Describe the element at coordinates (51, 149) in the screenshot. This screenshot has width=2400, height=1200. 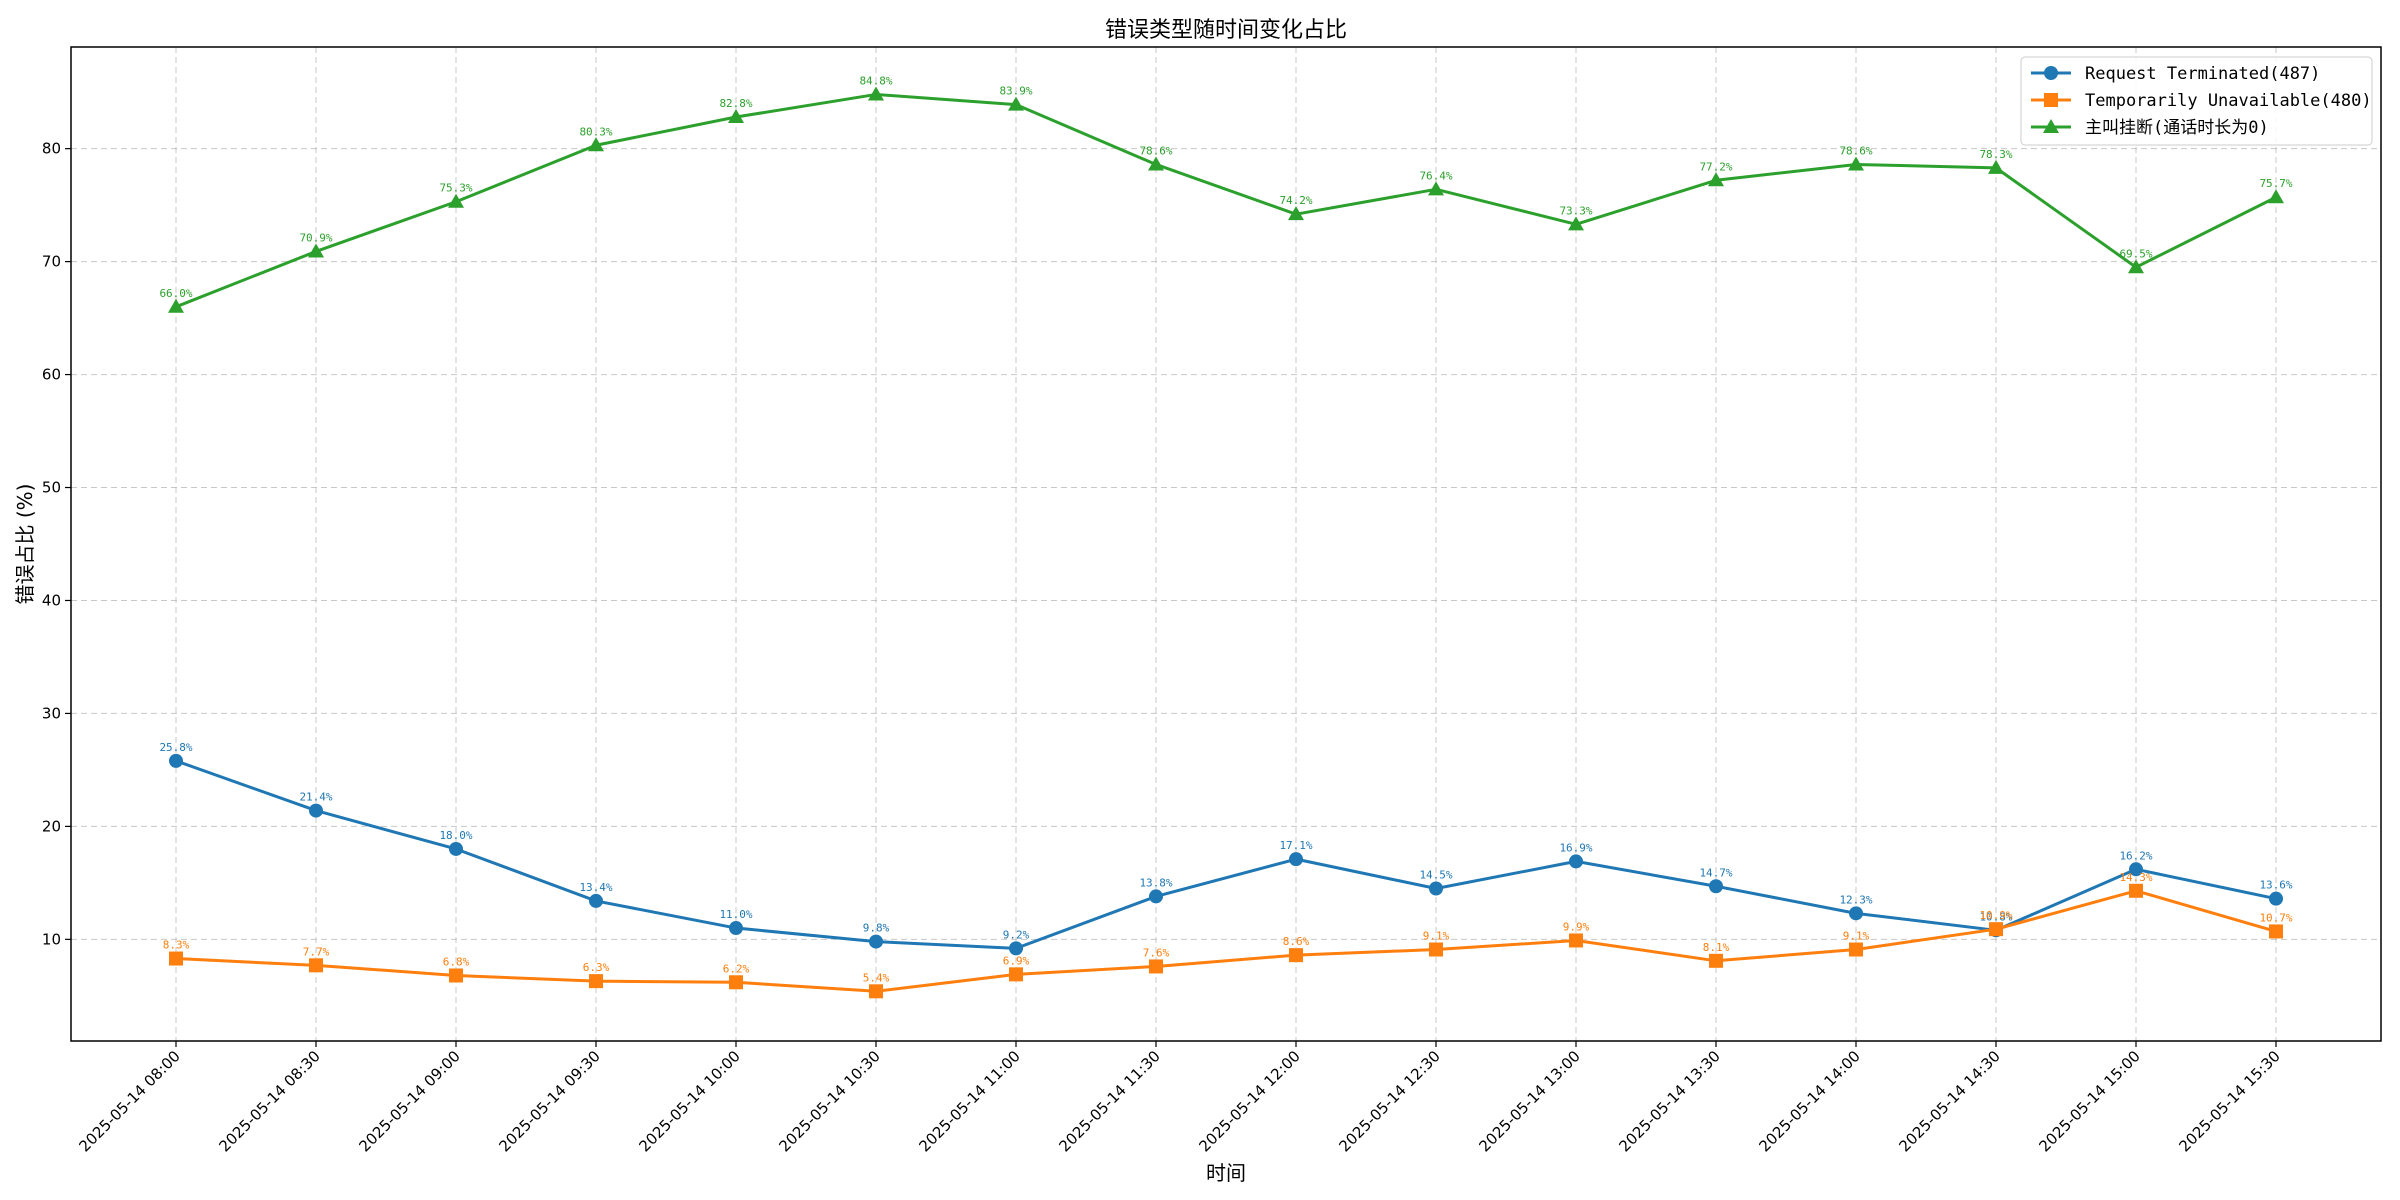
I see `y-tick-label: 80` at that location.